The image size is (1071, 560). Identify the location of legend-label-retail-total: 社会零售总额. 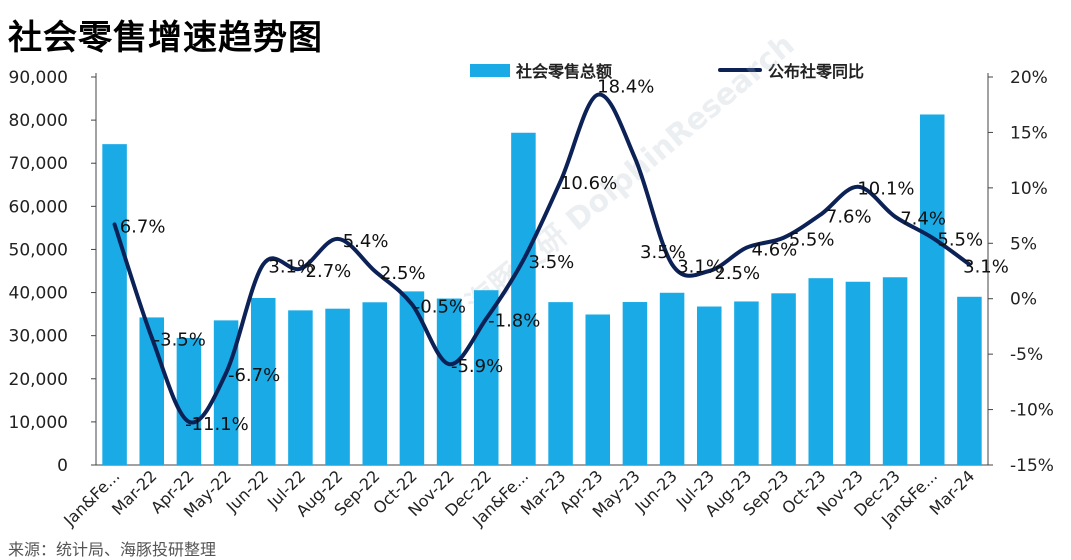
(564, 71).